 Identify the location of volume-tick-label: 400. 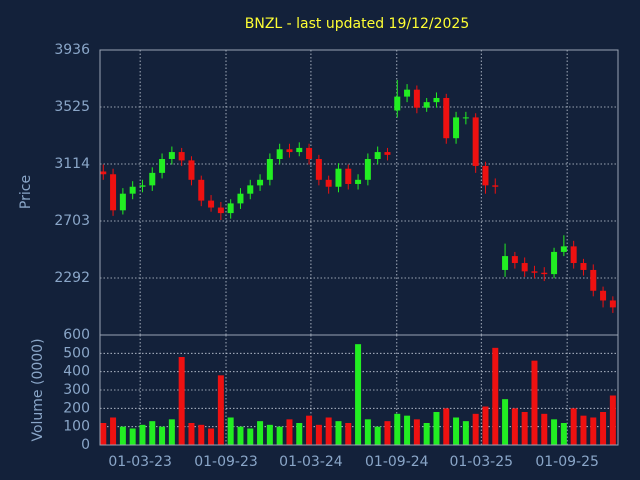
(76, 372).